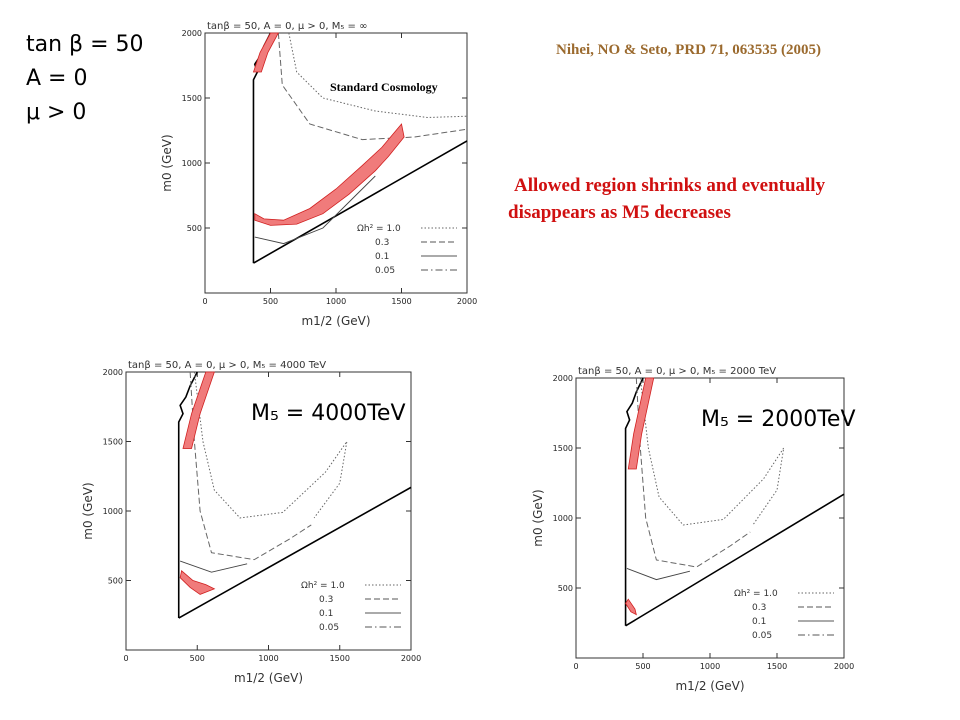  What do you see at coordinates (778, 419) in the screenshot?
I see `m5-annotation: M₅ = 2000TeV` at bounding box center [778, 419].